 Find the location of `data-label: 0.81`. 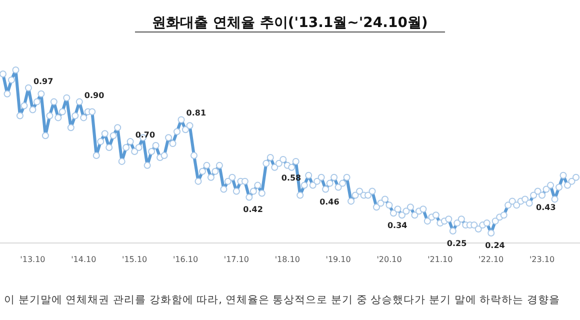

data-label: 0.81 is located at coordinates (196, 113).